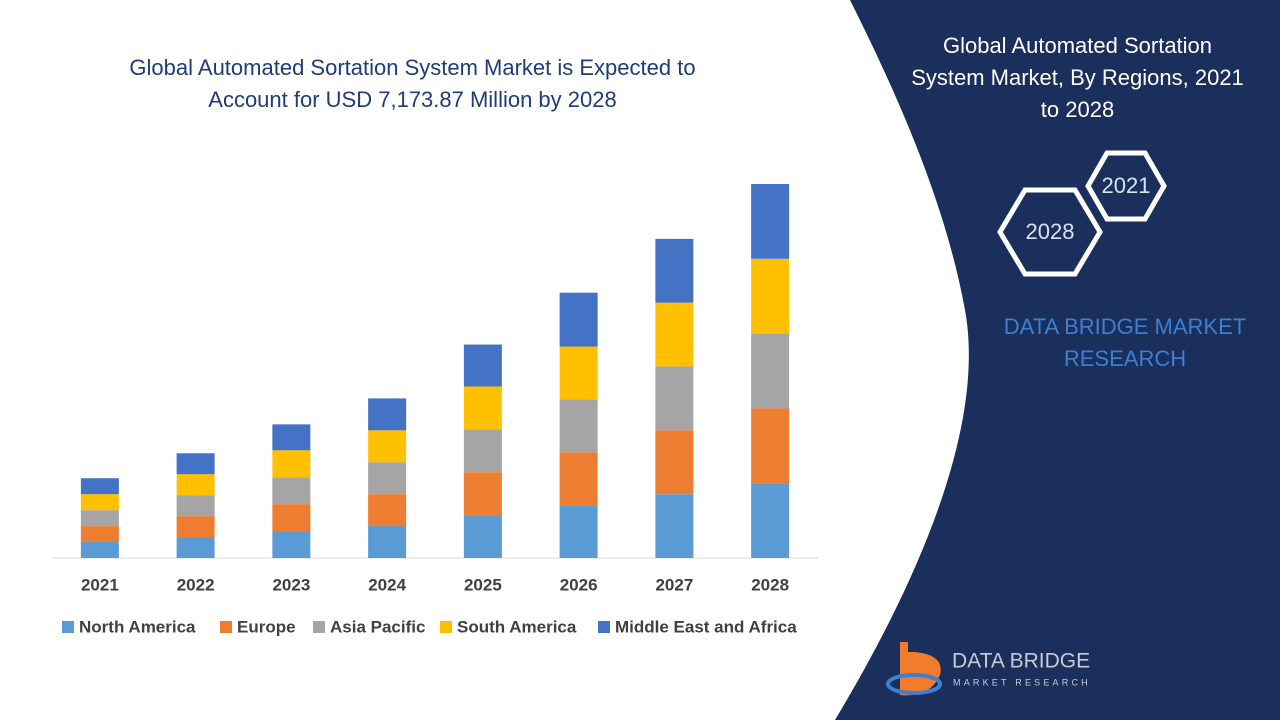 This screenshot has height=720, width=1280. What do you see at coordinates (387, 584) in the screenshot?
I see `x-tick-label: 2024` at bounding box center [387, 584].